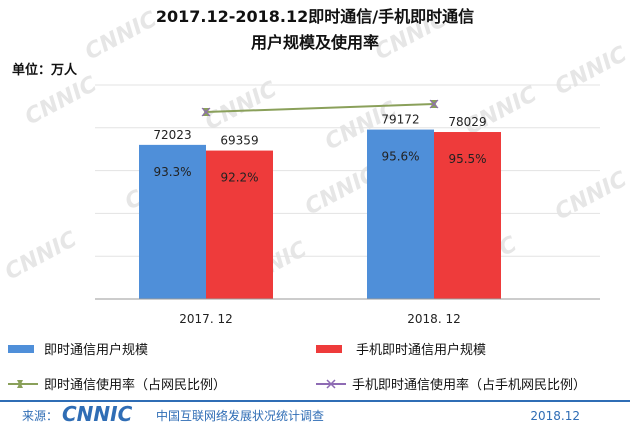 Image resolution: width=630 pixels, height=431 pixels. Describe the element at coordinates (433, 319) in the screenshot. I see `x-tick-label: 2018. 12` at that location.